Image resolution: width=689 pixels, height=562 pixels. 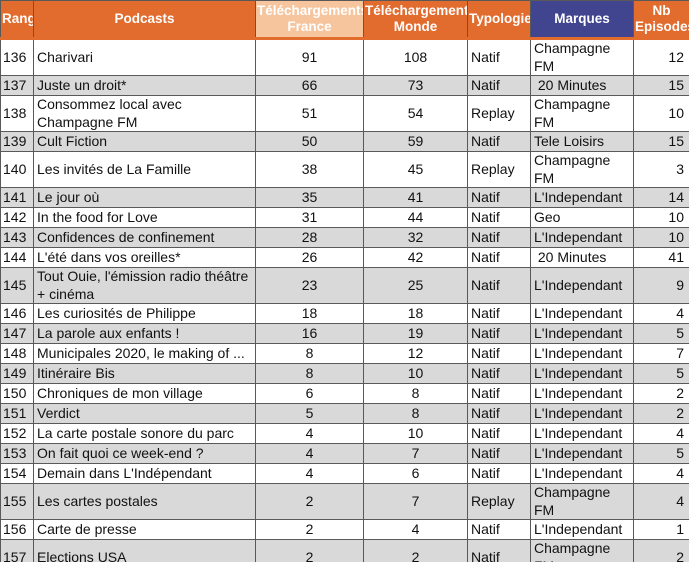 What do you see at coordinates (661, 529) in the screenshot?
I see `cell-nb: 1` at bounding box center [661, 529].